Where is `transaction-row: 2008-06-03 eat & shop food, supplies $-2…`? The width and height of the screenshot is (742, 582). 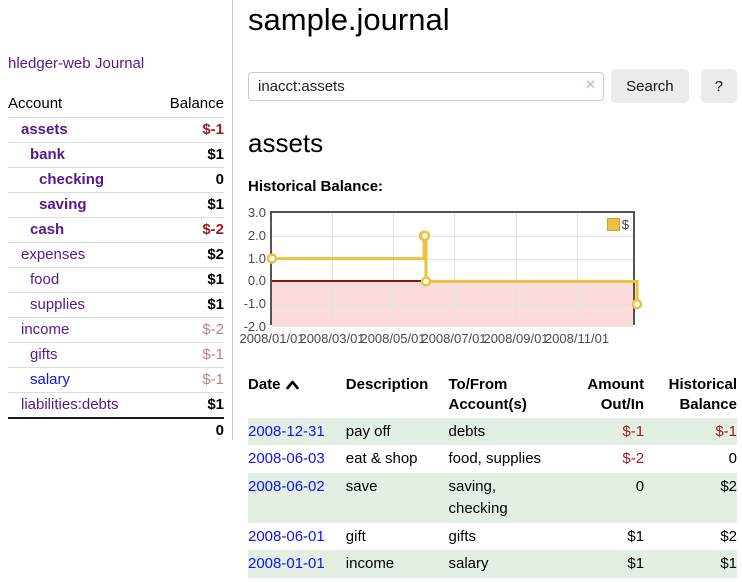
transaction-row: 2008-06-03 eat & shop food, supplies $-2… is located at coordinates (492, 459).